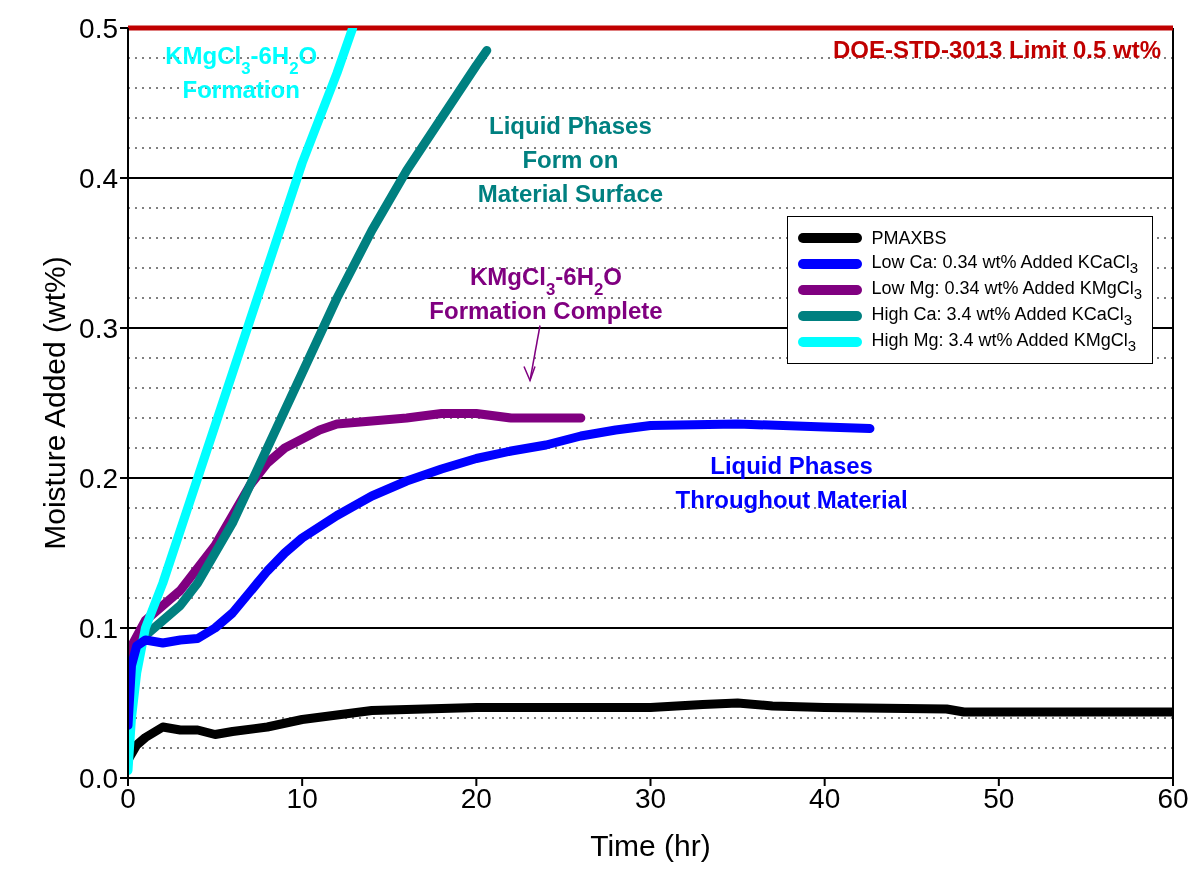 This screenshot has height=875, width=1201. I want to click on annotation: Liquid Phases Form on Material Surface, so click(570, 159).